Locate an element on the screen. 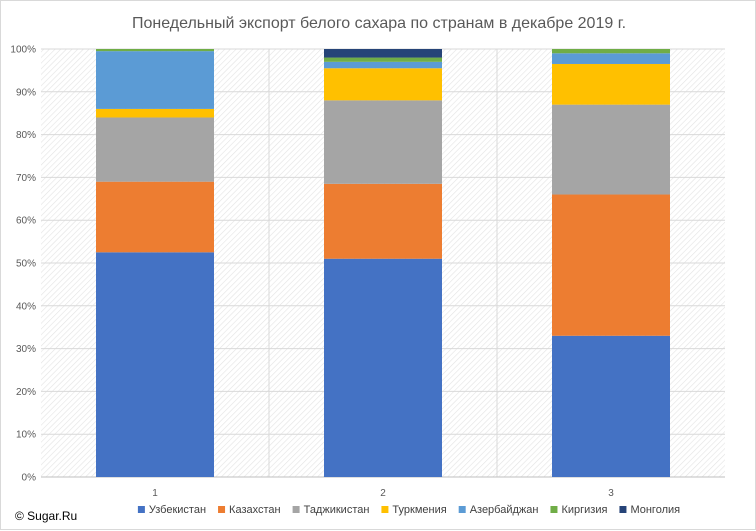  y-tick-label: 80% is located at coordinates (26, 135).